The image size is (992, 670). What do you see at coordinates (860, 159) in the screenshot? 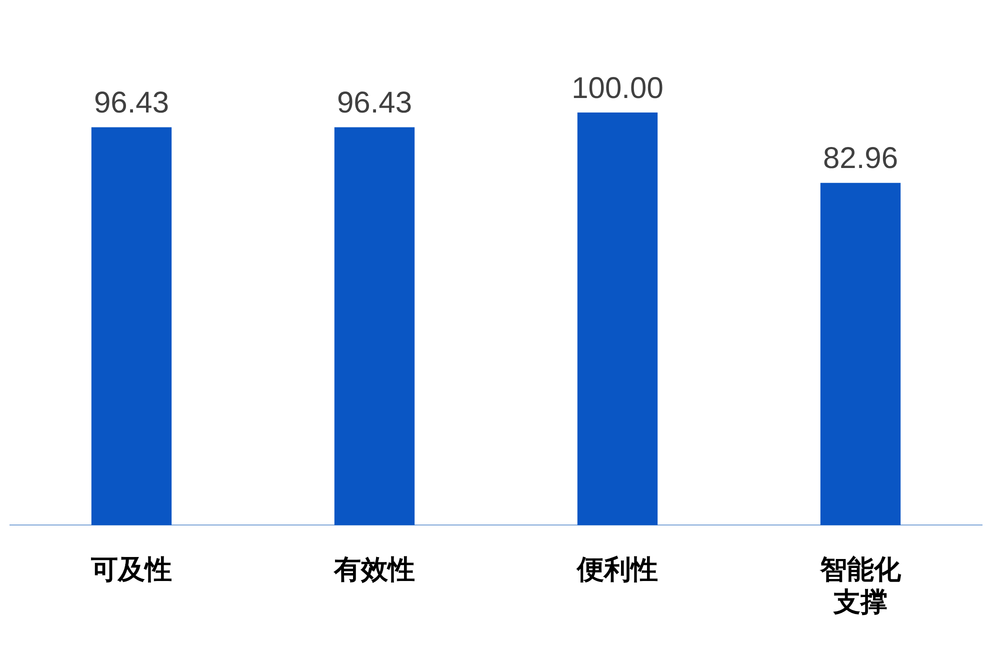
I see `data-label: 82.96` at bounding box center [860, 159].